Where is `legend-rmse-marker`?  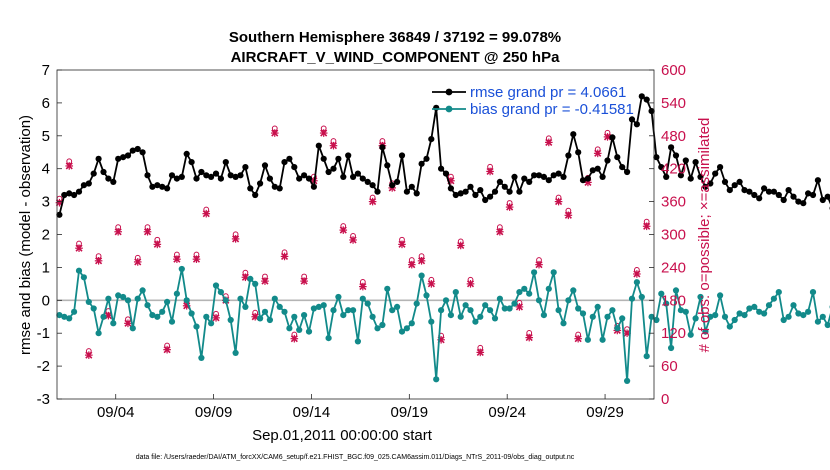 legend-rmse-marker is located at coordinates (449, 92).